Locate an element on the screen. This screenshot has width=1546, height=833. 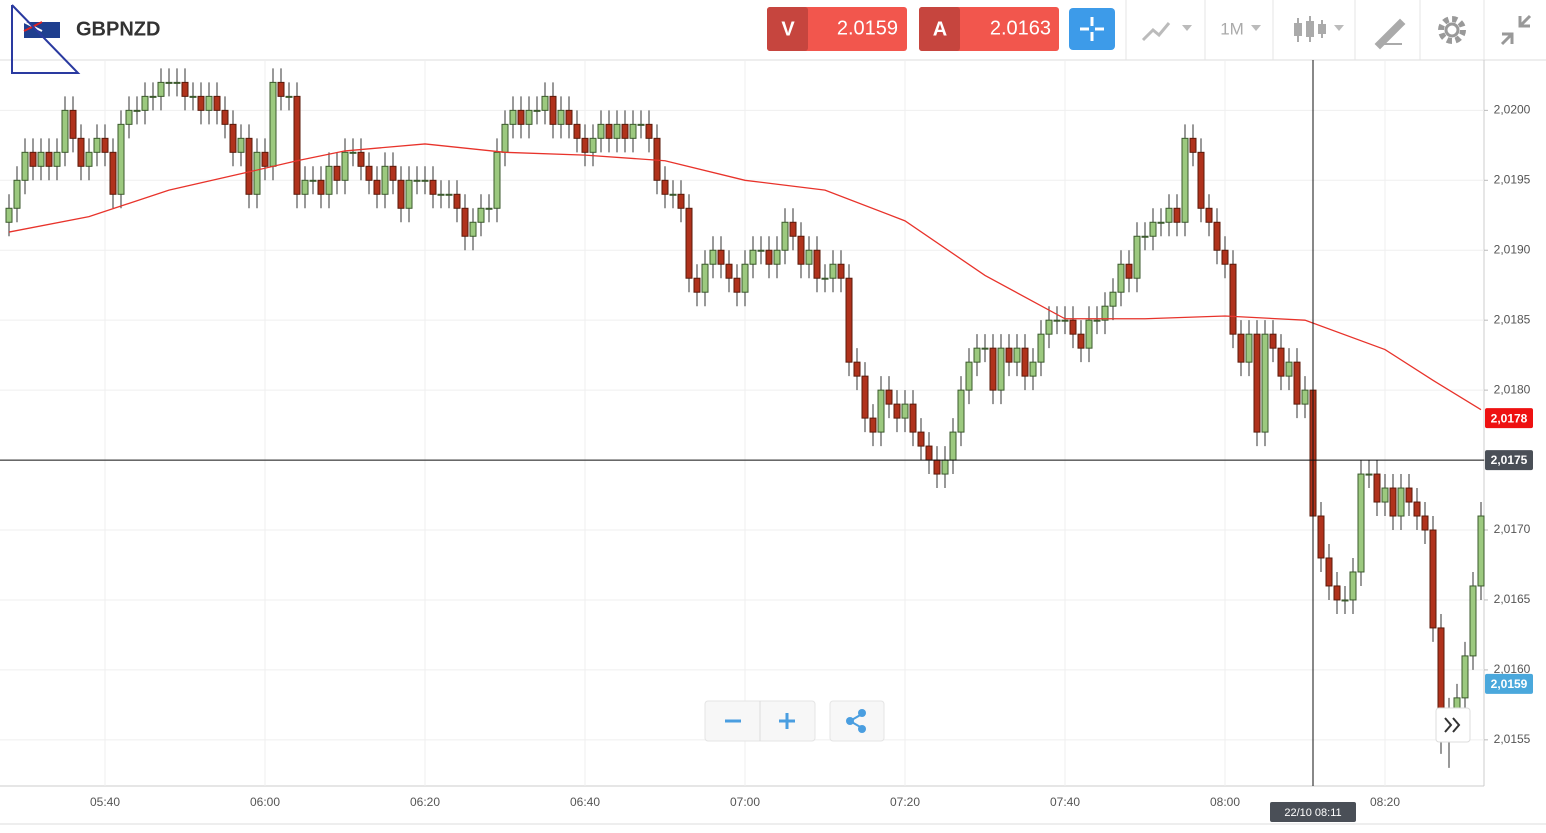
zoom-in-button is located at coordinates (787, 721).